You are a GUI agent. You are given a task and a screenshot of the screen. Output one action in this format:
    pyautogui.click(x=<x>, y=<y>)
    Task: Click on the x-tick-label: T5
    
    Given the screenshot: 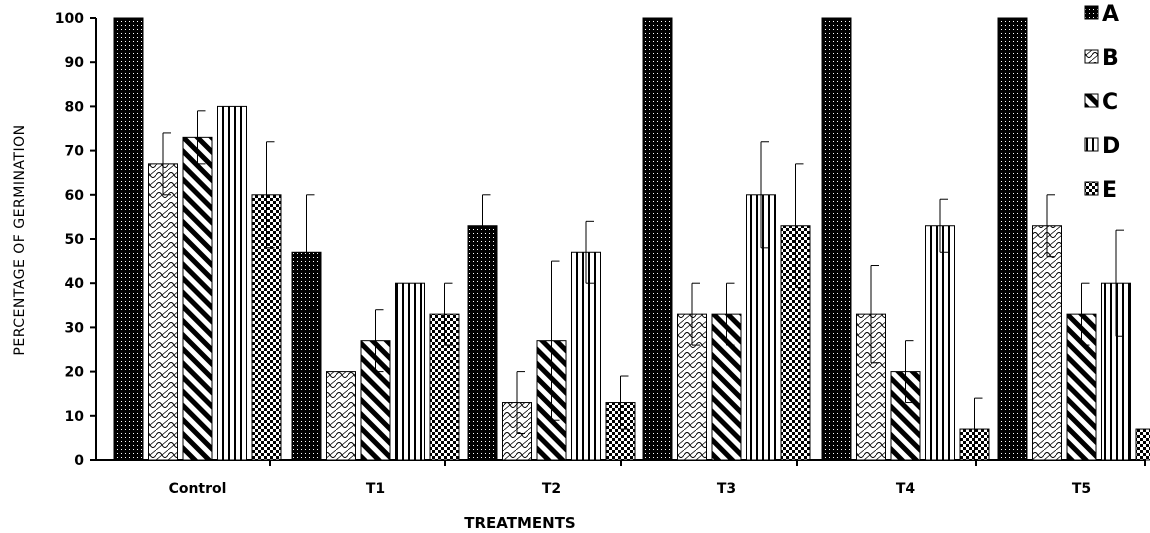 What is the action you would take?
    pyautogui.click(x=1081, y=489)
    